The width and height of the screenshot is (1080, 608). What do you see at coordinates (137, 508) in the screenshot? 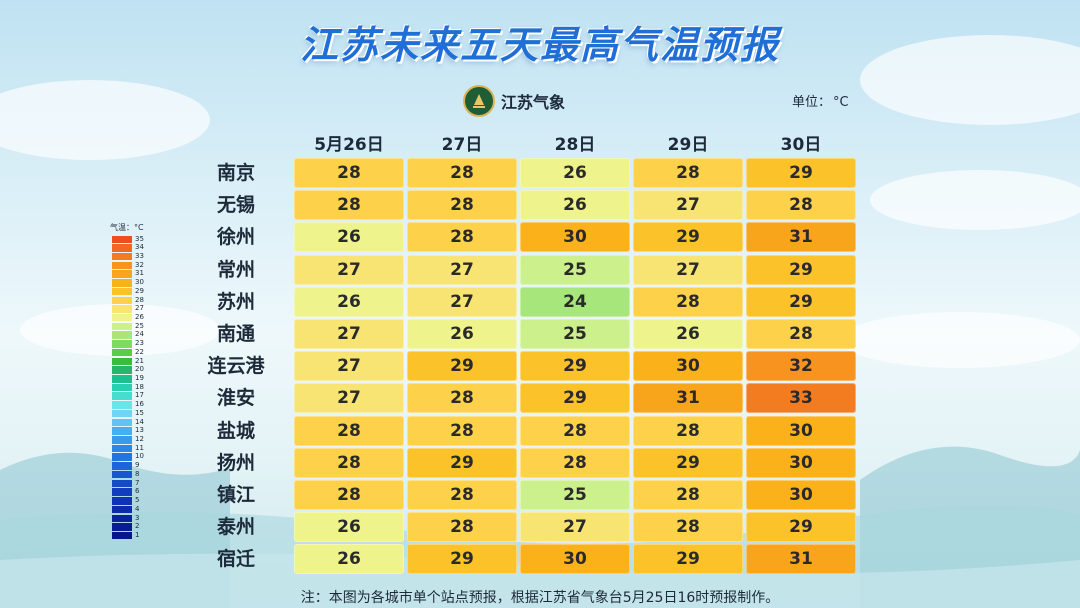
I see `legend-label: 4` at bounding box center [137, 508].